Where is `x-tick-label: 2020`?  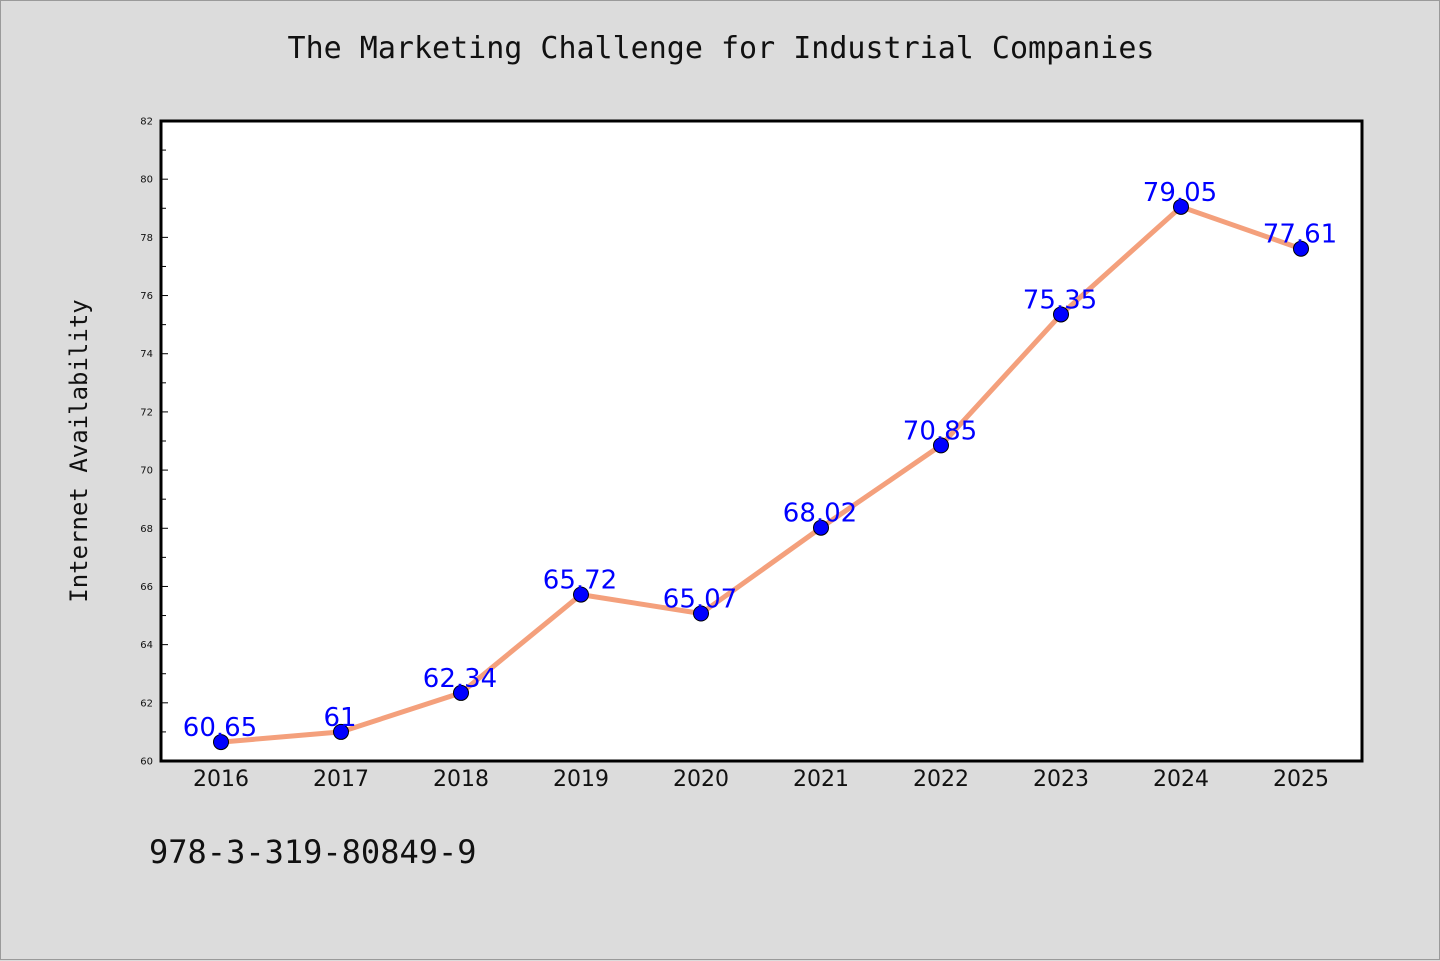 x-tick-label: 2020 is located at coordinates (701, 779).